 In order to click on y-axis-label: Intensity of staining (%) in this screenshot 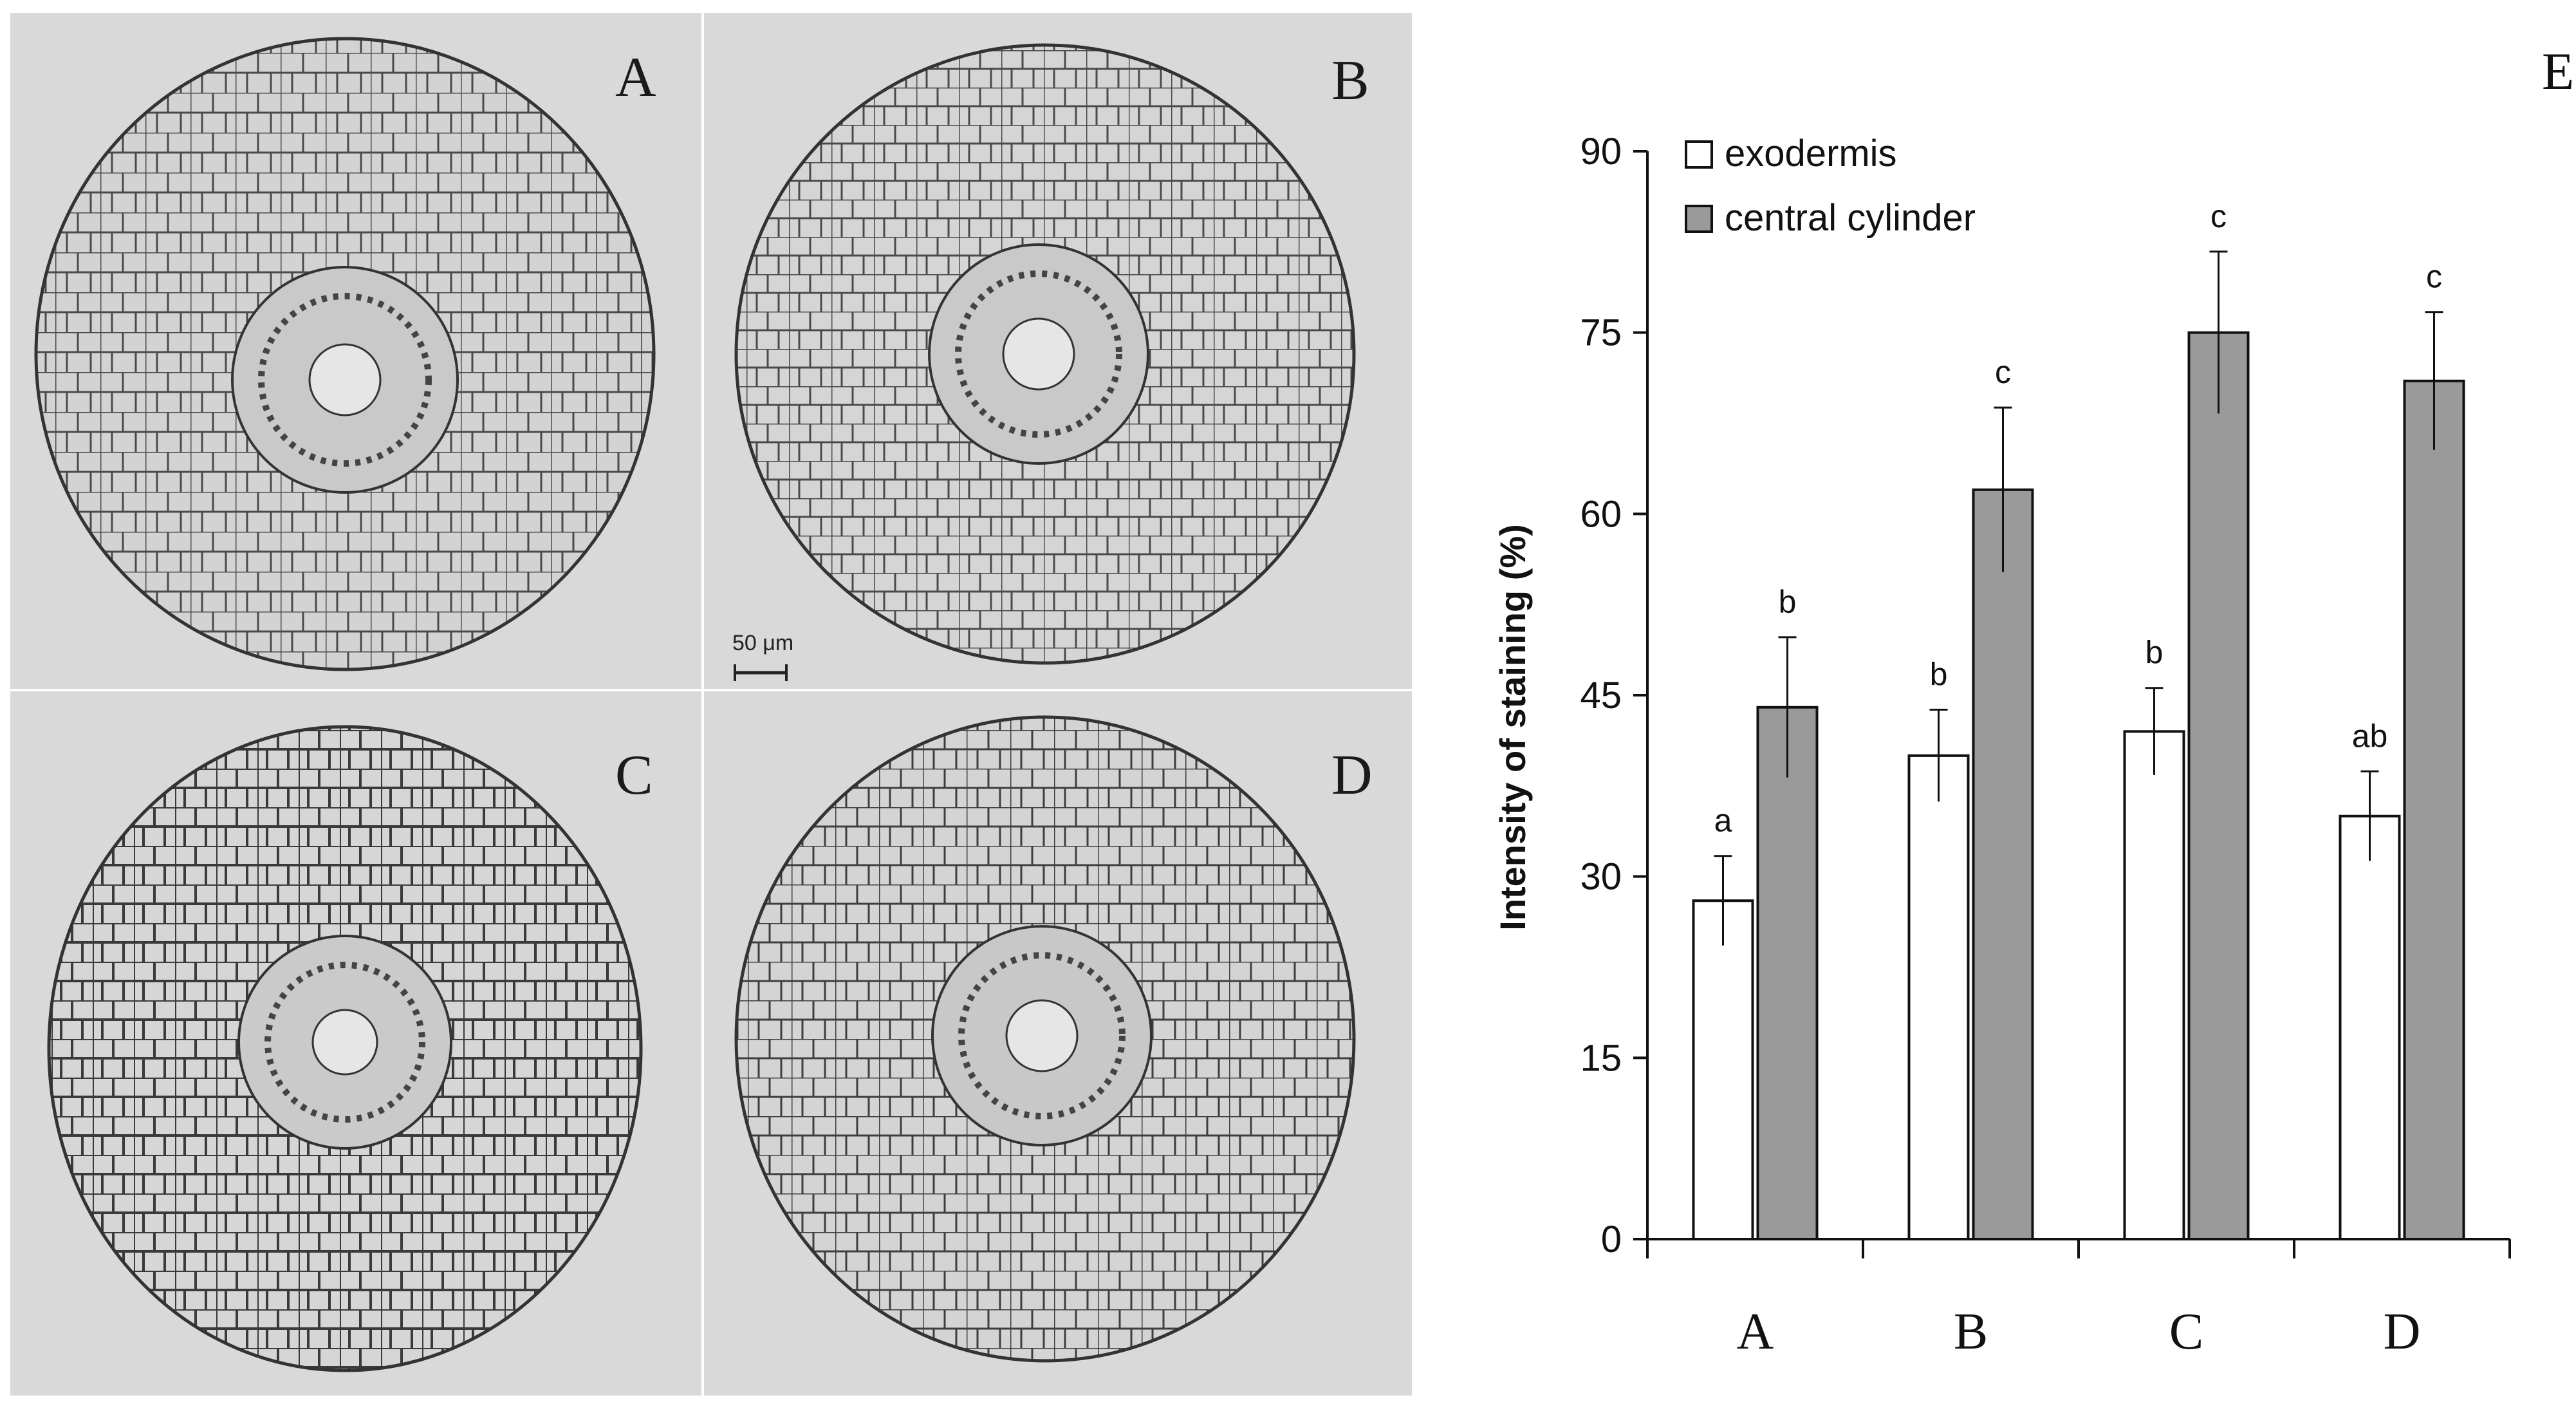, I will do `click(1512, 728)`.